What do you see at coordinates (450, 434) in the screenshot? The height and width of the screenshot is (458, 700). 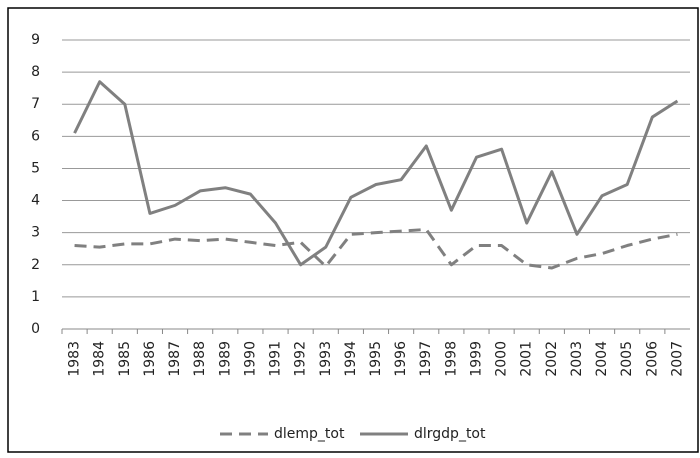 I see `legend-label: dlrgdp_tot` at bounding box center [450, 434].